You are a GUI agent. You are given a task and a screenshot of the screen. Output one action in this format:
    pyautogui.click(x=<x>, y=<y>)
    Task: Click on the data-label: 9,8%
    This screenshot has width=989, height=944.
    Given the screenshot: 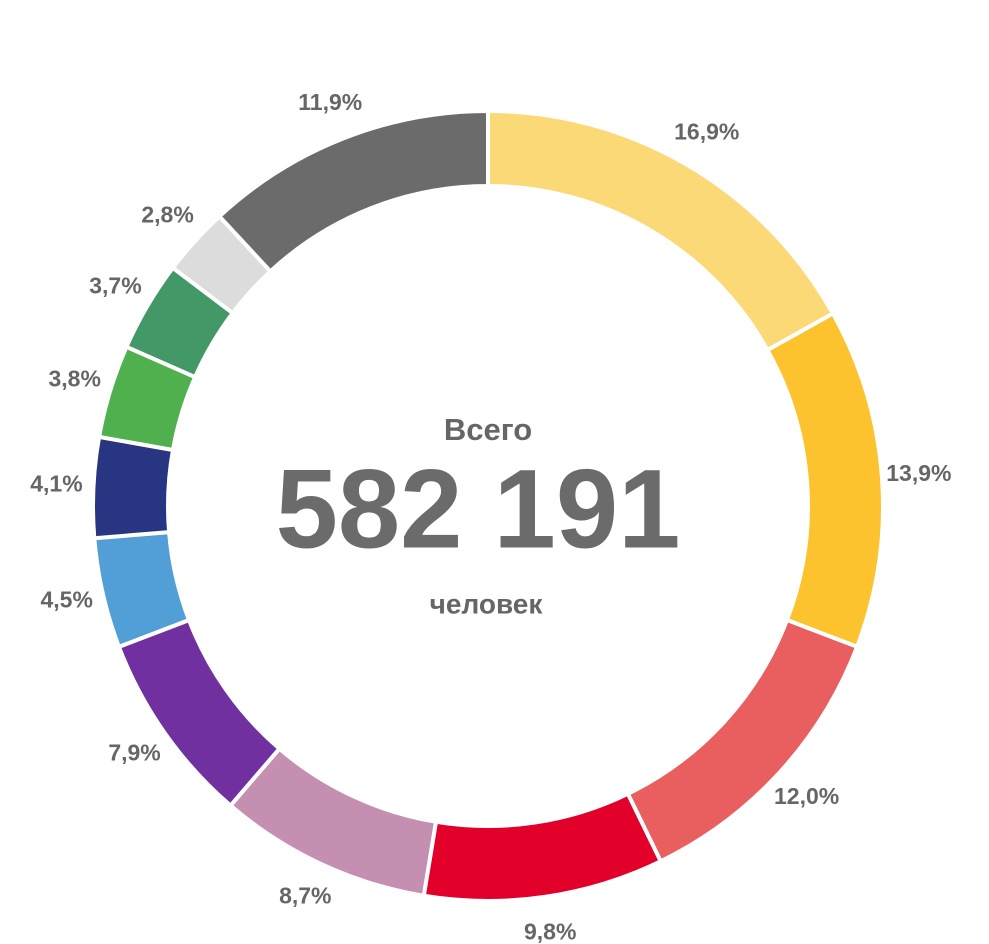 What is the action you would take?
    pyautogui.click(x=550, y=931)
    